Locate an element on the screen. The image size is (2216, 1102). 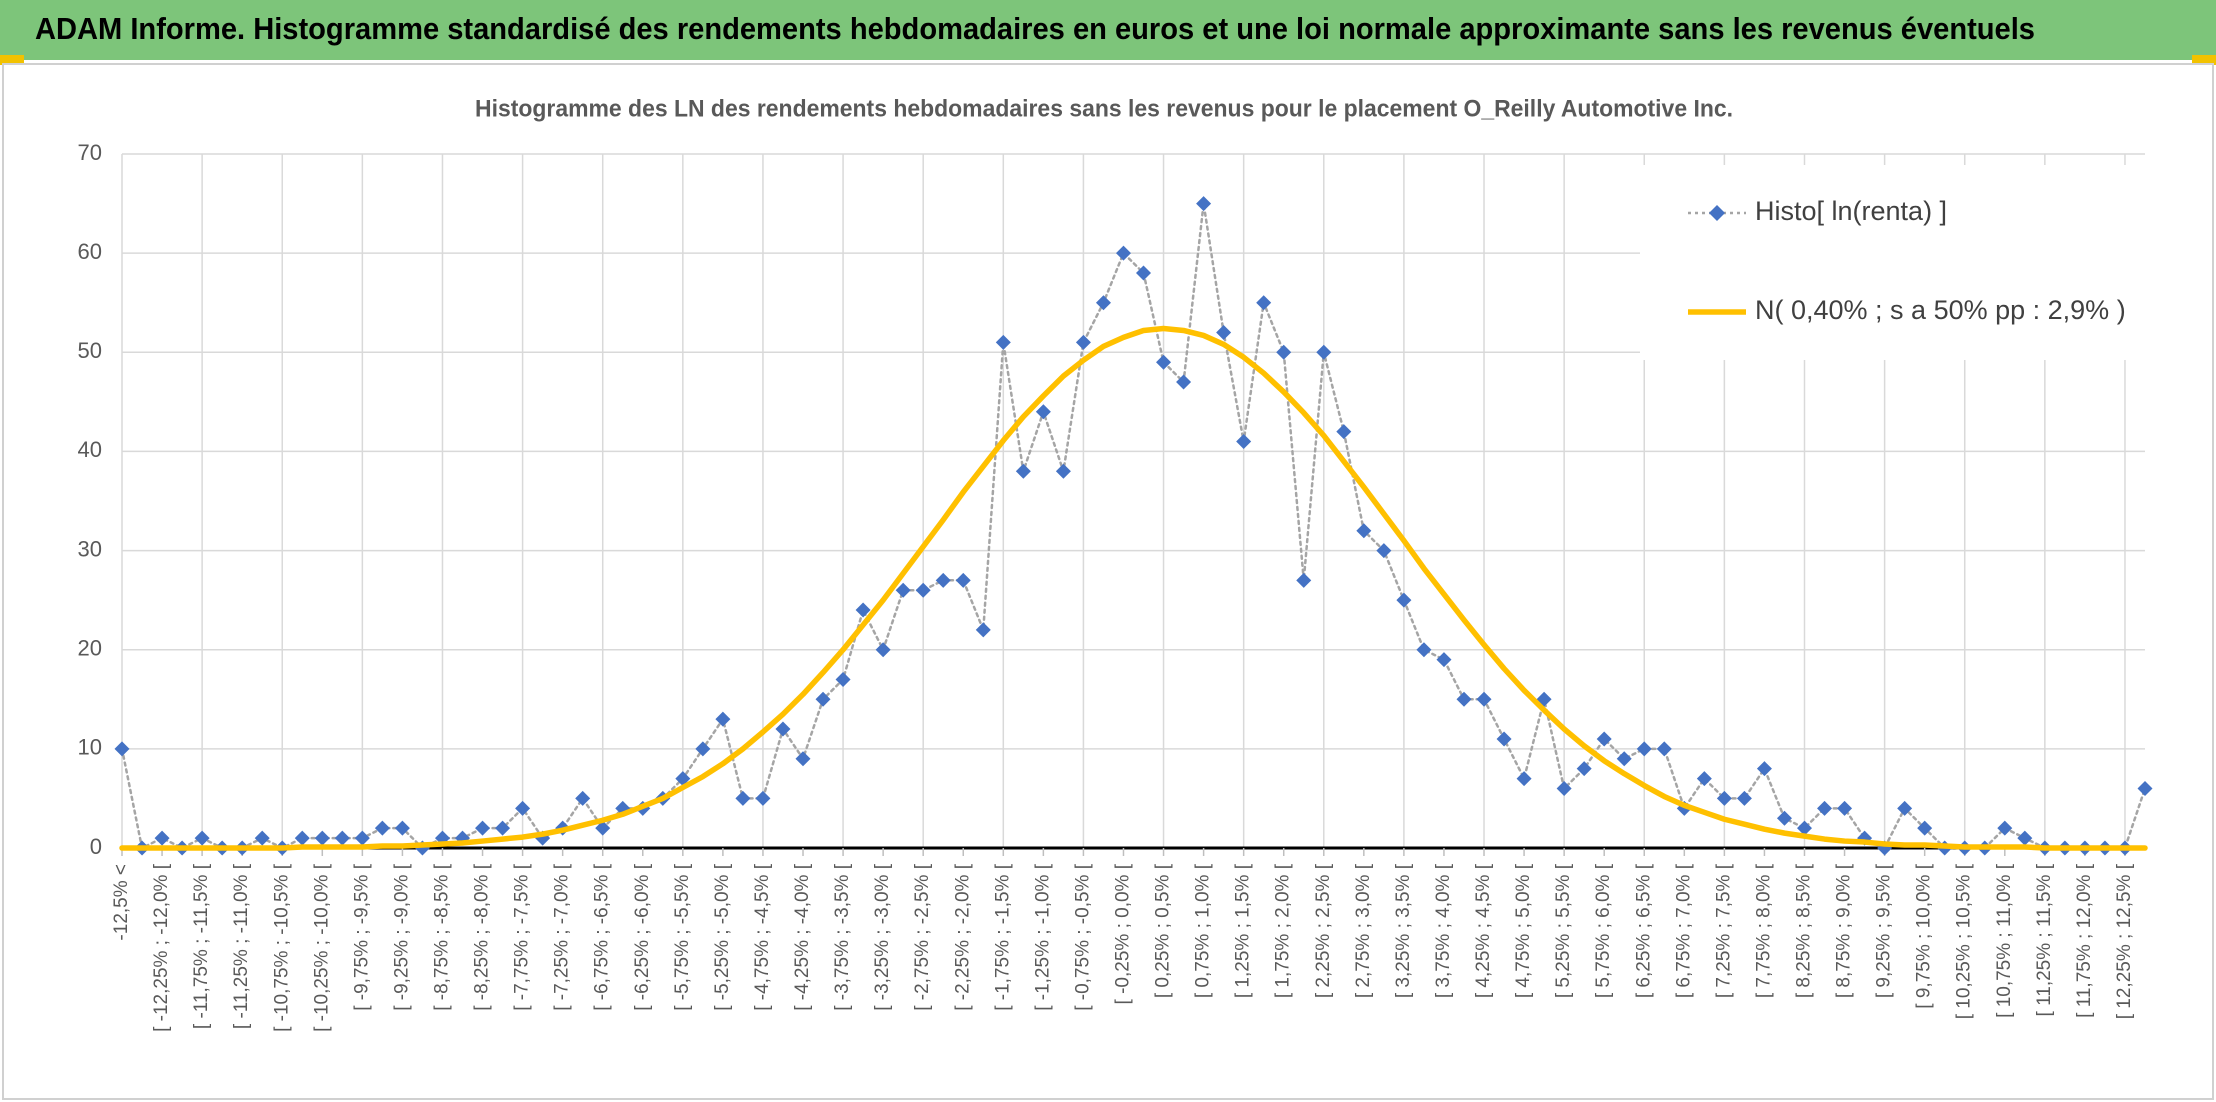
x-tick-label: [ -3,25% ; -3,0% [ is located at coordinates (882, 937).